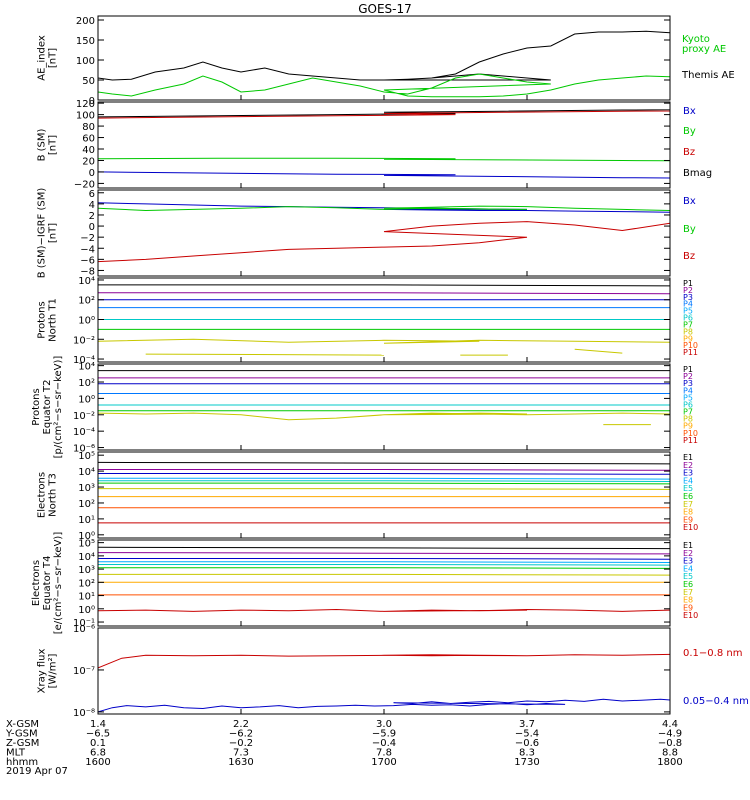  What do you see at coordinates (688, 383) in the screenshot?
I see `legend-entry: P3` at bounding box center [688, 383].